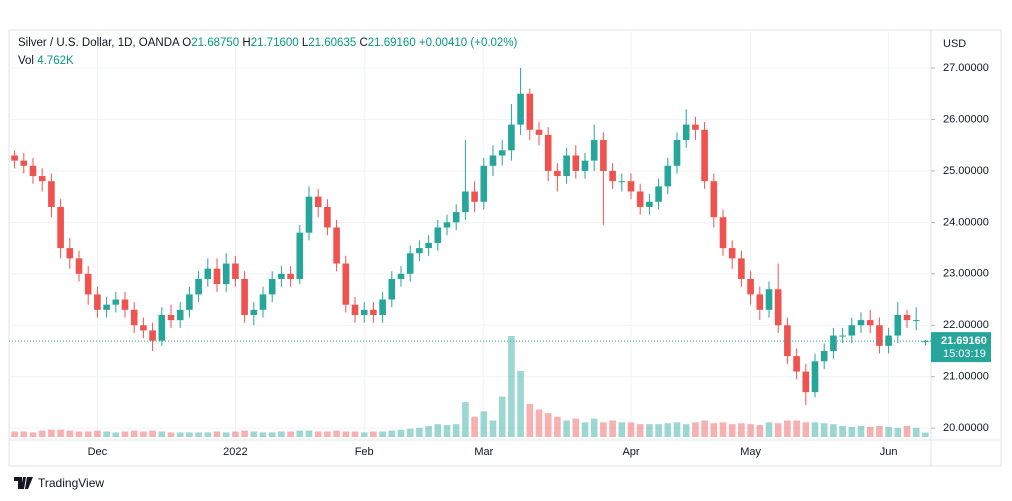 The image size is (1012, 501). Describe the element at coordinates (889, 452) in the screenshot. I see `x-tick-label: Jun` at that location.